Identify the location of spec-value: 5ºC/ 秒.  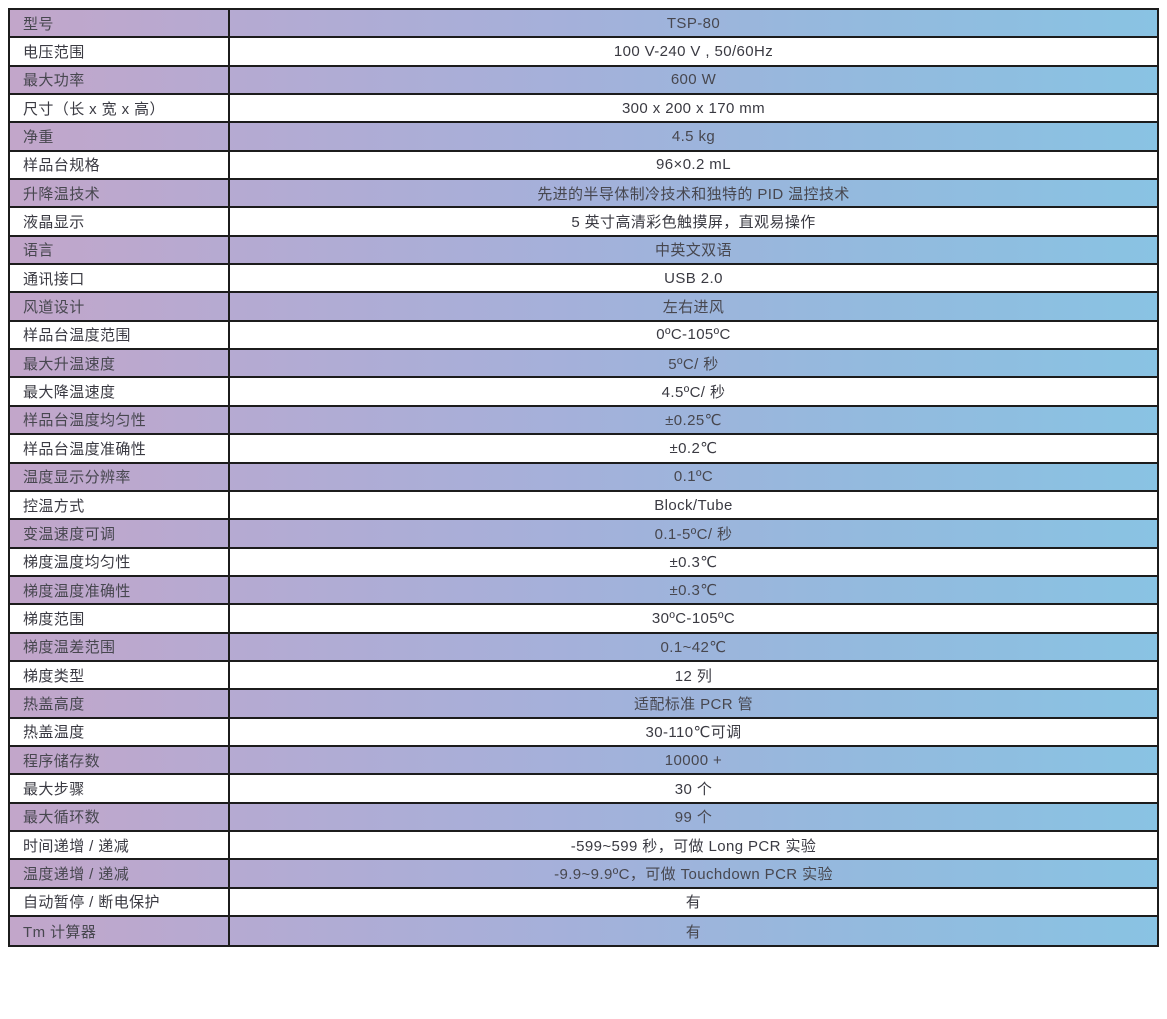
(693, 364).